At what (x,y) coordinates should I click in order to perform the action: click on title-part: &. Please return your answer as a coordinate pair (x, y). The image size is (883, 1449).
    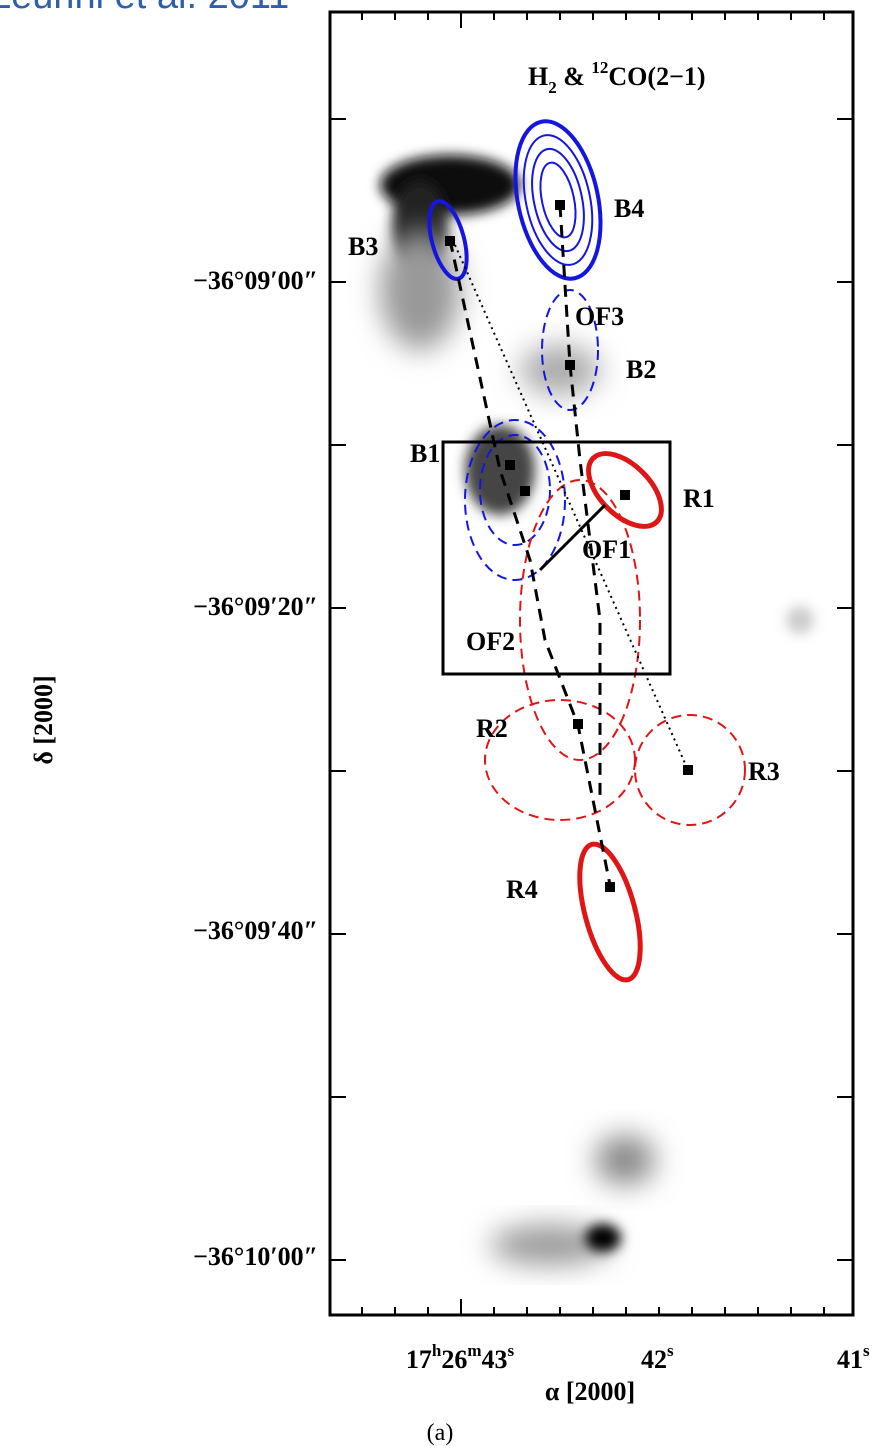
    Looking at the image, I should click on (574, 76).